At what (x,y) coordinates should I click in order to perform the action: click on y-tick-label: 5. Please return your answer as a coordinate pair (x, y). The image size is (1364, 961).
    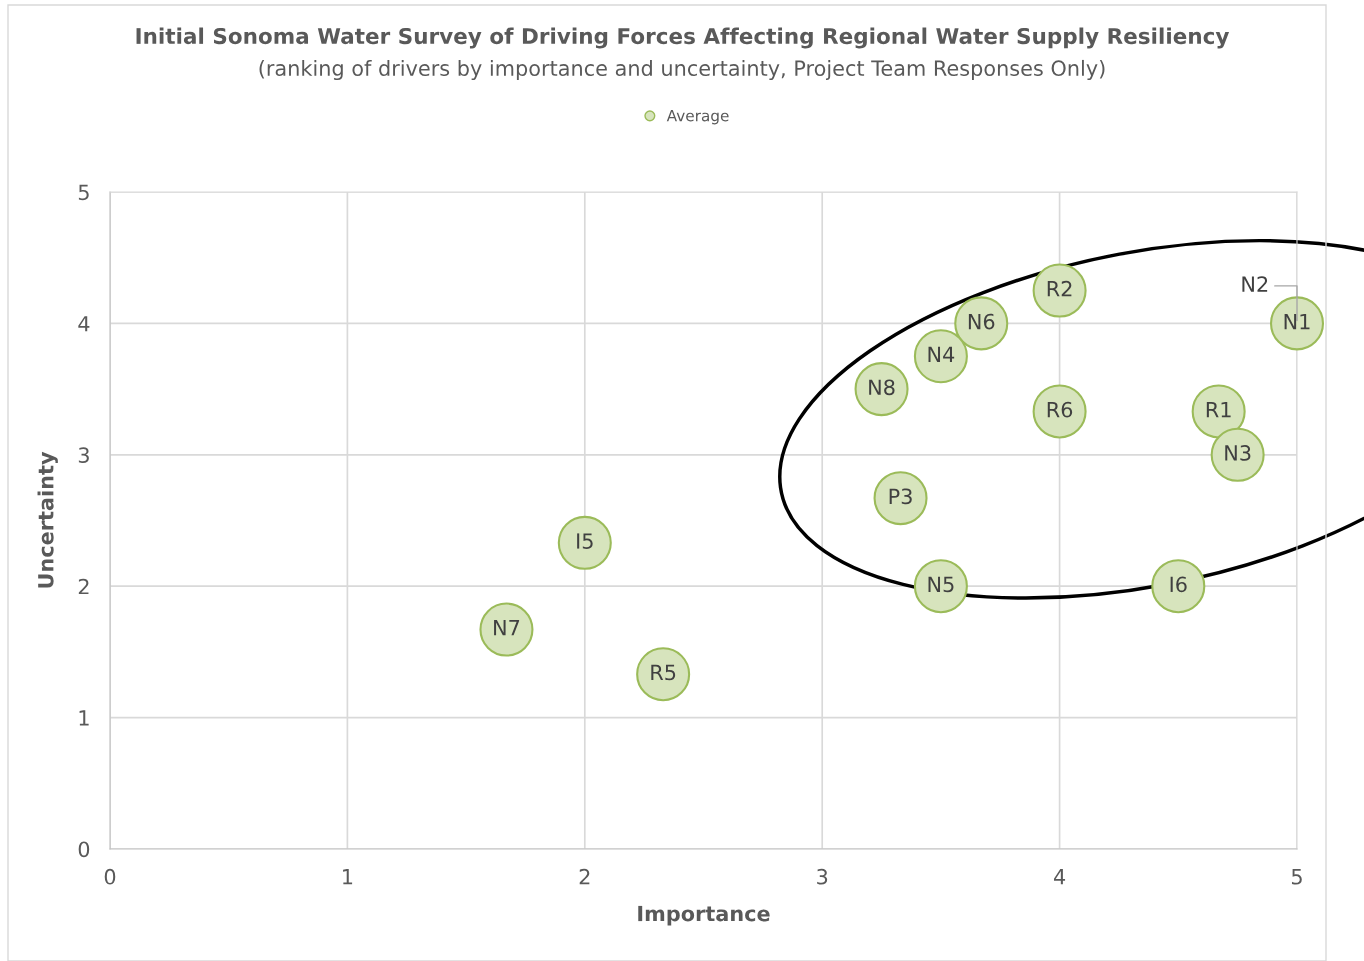
    Looking at the image, I should click on (83, 192).